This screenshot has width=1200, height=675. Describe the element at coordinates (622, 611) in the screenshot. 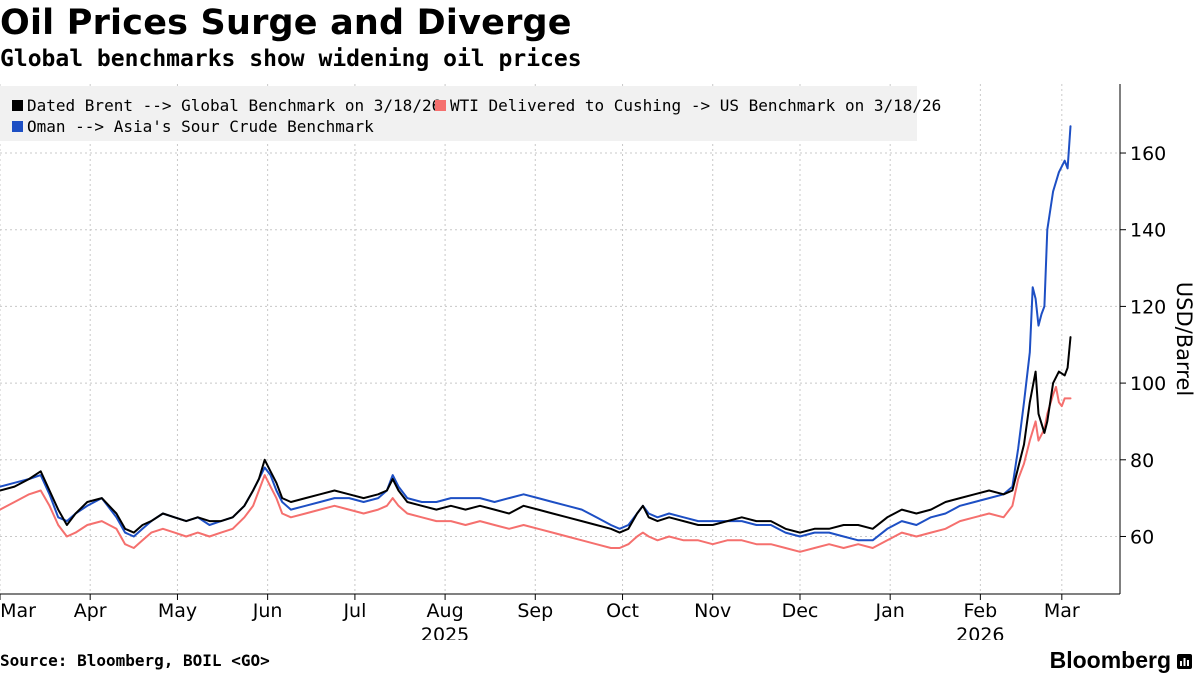

I see `x-tick-label: Oct` at that location.